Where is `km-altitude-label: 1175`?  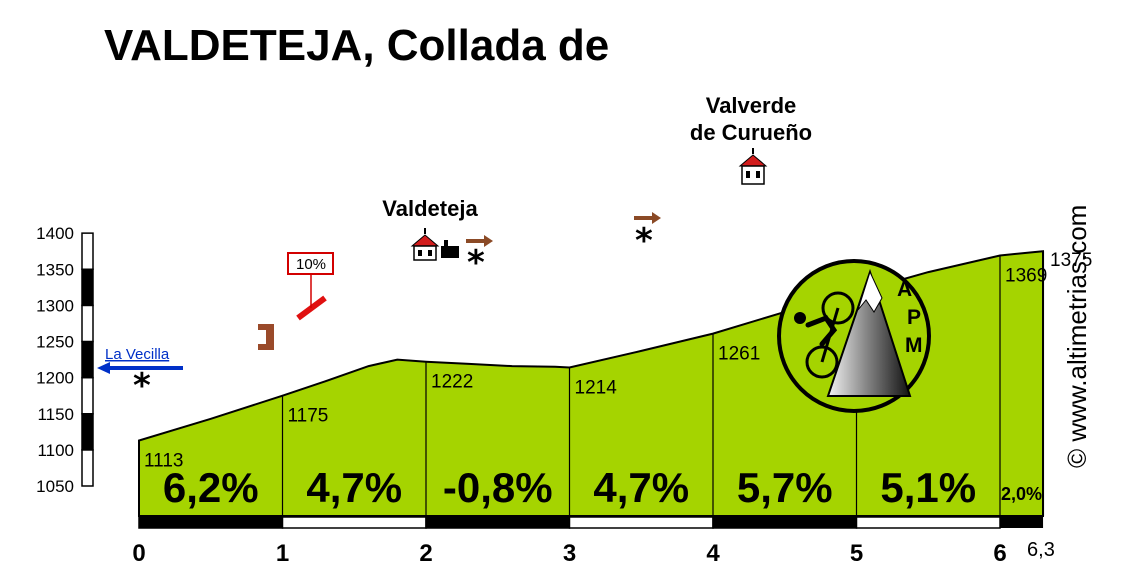
km-altitude-label: 1175 is located at coordinates (308, 416).